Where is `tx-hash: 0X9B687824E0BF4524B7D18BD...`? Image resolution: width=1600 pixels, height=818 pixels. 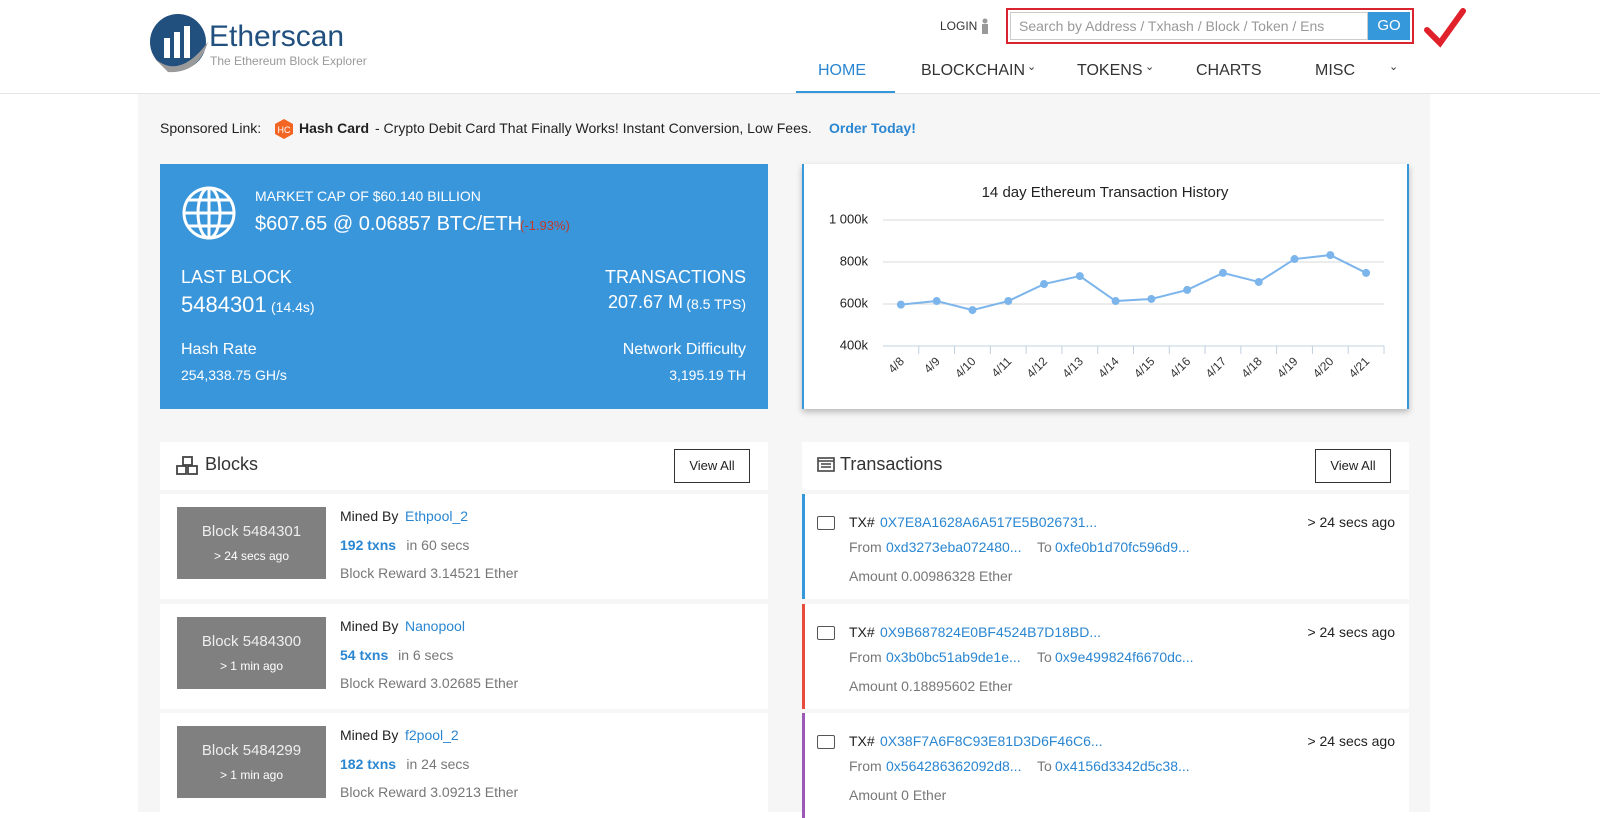
tx-hash: 0X9B687824E0BF4524B7D18BD... is located at coordinates (991, 631).